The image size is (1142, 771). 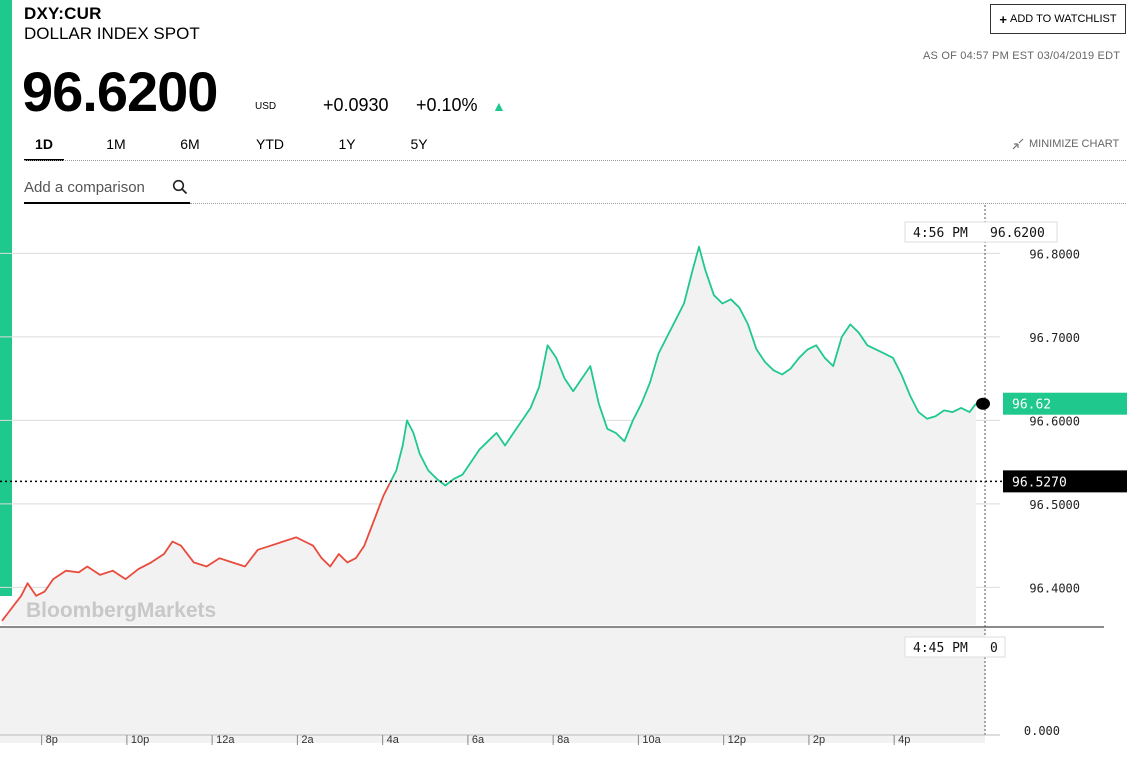 I want to click on add-to-watchlist-button: + ADD TO WATCHLIST, so click(x=1058, y=19).